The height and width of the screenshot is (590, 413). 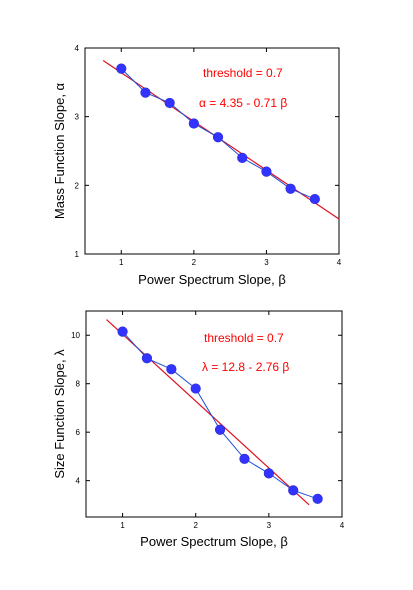 I want to click on fit-equation-annotation: α = 4.35 - 0.71 β, so click(x=243, y=103).